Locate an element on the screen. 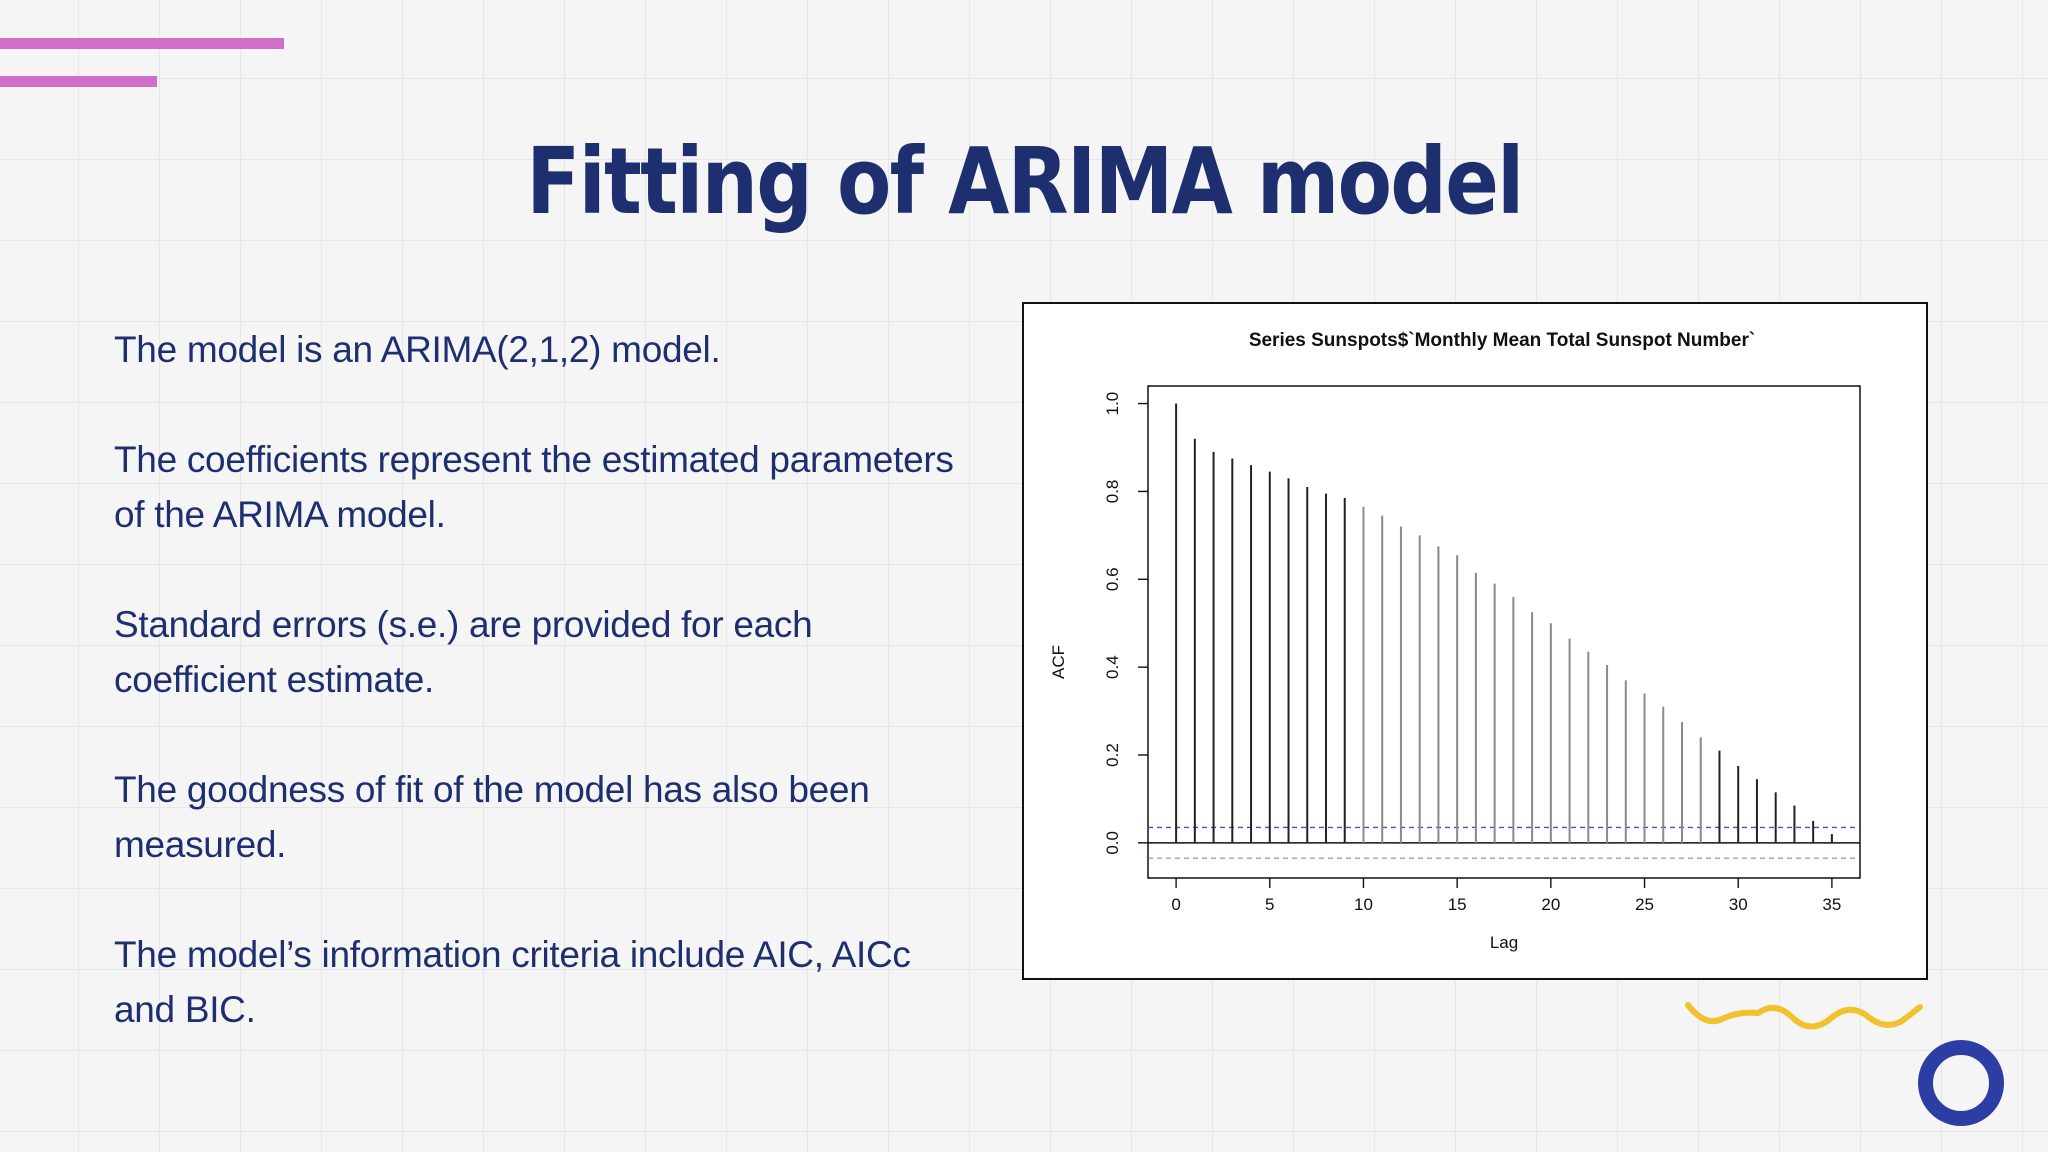 This screenshot has height=1152, width=2048. ring-decoration is located at coordinates (1961, 1083).